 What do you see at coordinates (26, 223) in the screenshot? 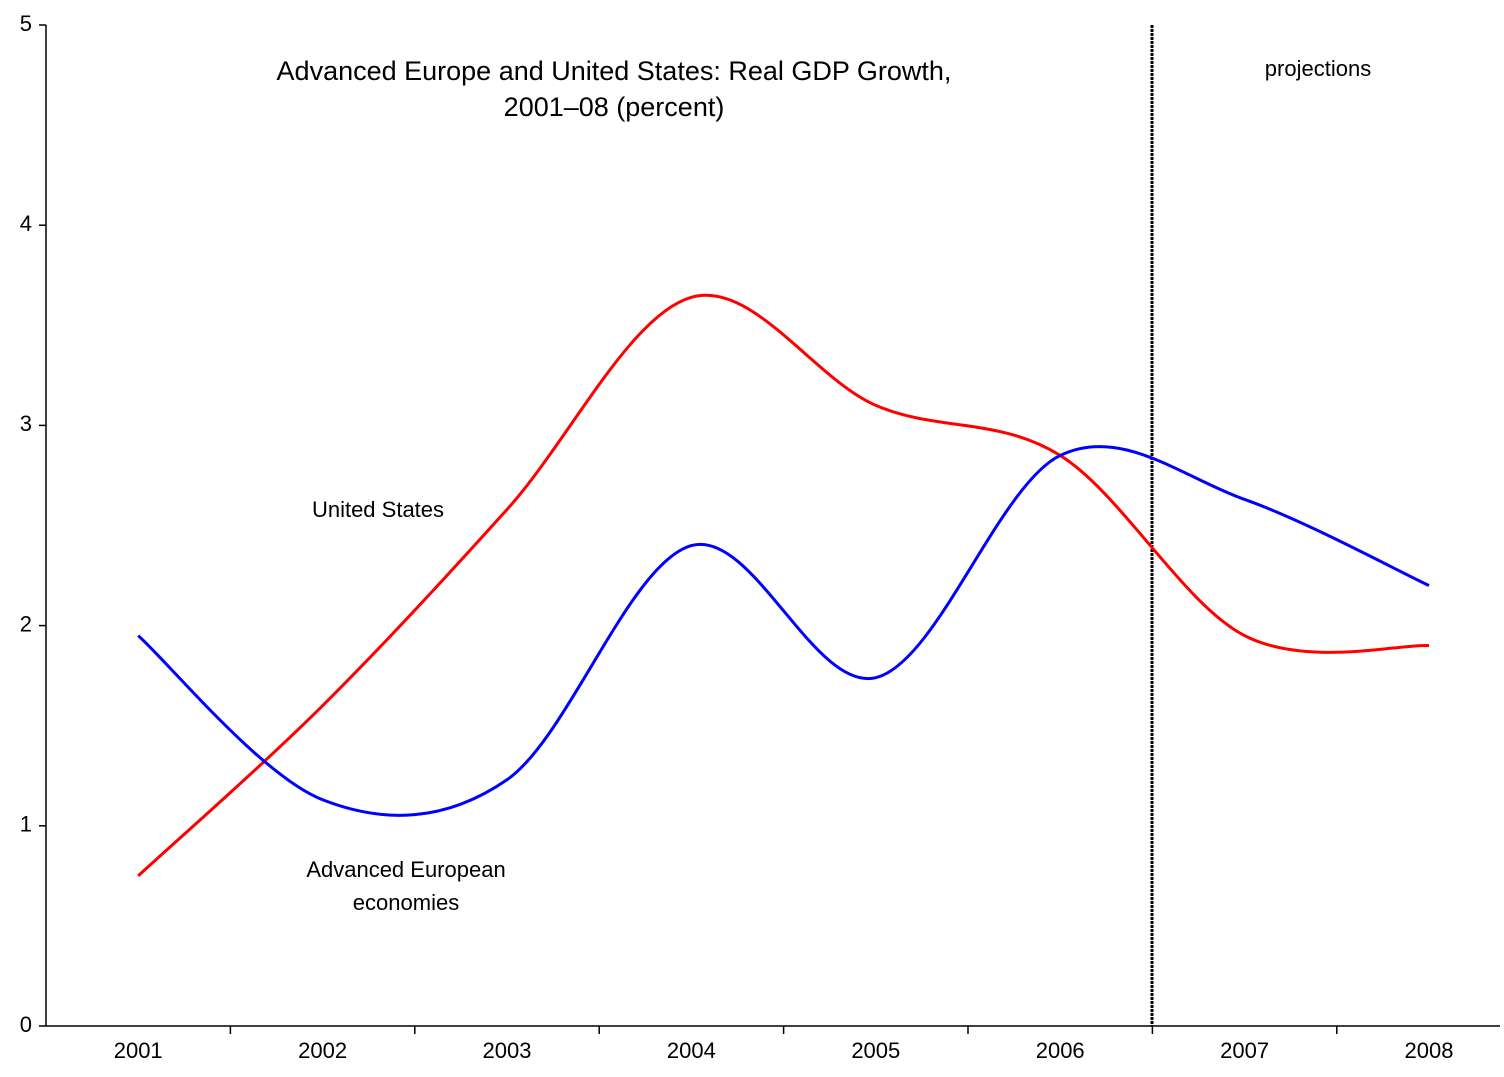
I see `y-tick-label: 4` at bounding box center [26, 223].